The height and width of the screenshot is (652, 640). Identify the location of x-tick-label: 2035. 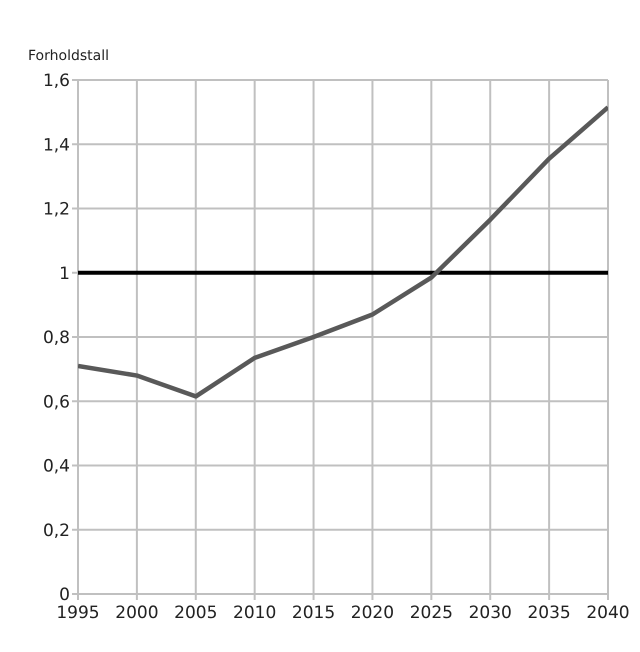
(549, 613).